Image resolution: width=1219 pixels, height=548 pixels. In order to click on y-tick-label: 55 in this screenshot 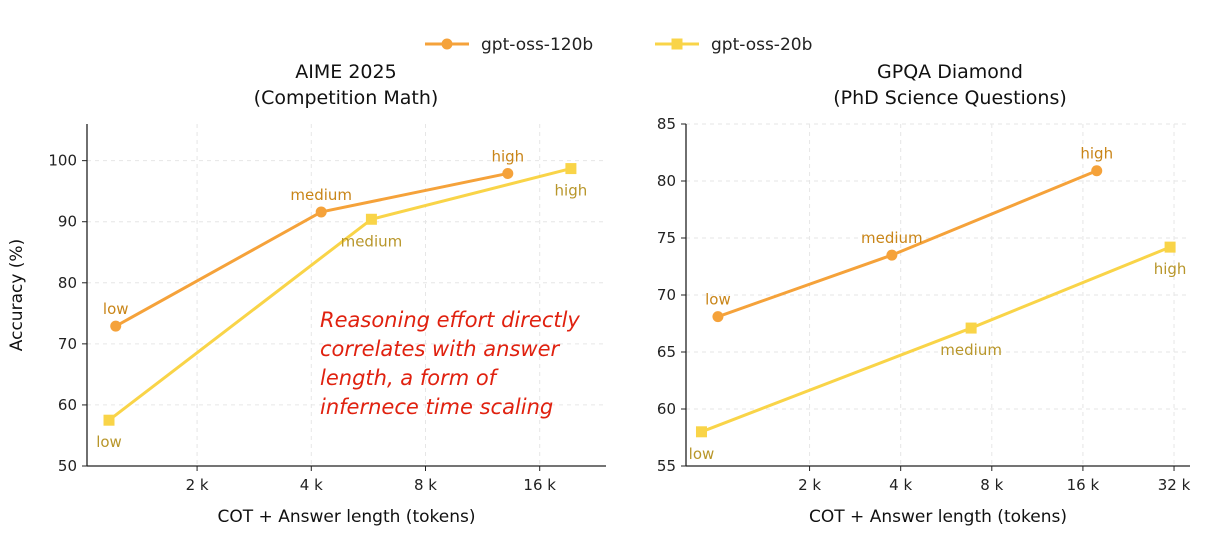, I will do `click(666, 466)`.